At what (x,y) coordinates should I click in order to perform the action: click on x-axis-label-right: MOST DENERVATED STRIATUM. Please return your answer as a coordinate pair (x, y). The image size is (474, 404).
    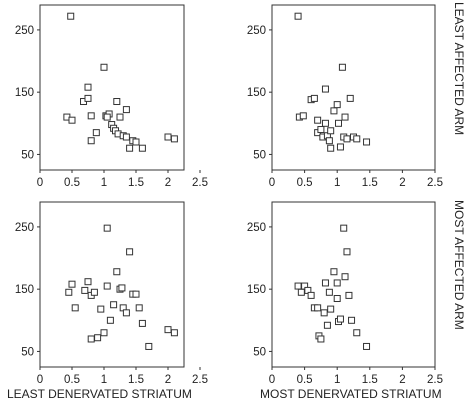
    Looking at the image, I should click on (351, 394).